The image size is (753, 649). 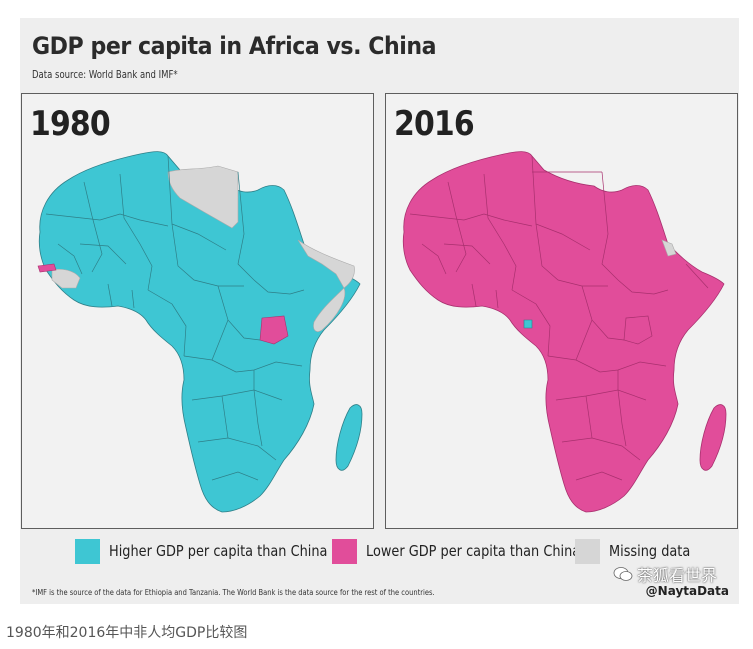 I want to click on somalia-missing, so click(x=329, y=309).